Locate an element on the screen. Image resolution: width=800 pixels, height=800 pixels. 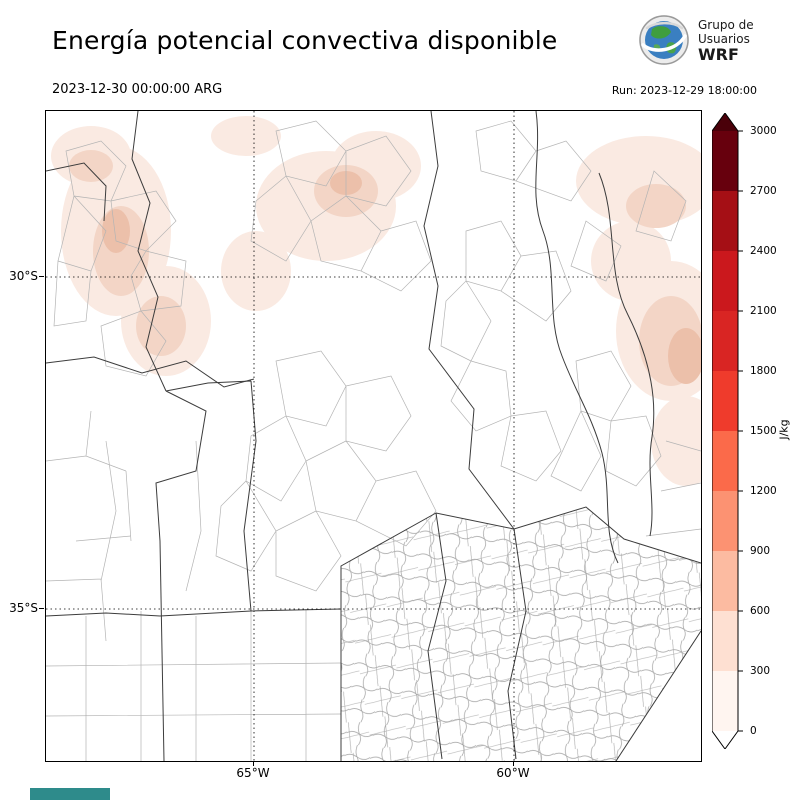
colorbar-tick-label: 1800 is located at coordinates (763, 371).